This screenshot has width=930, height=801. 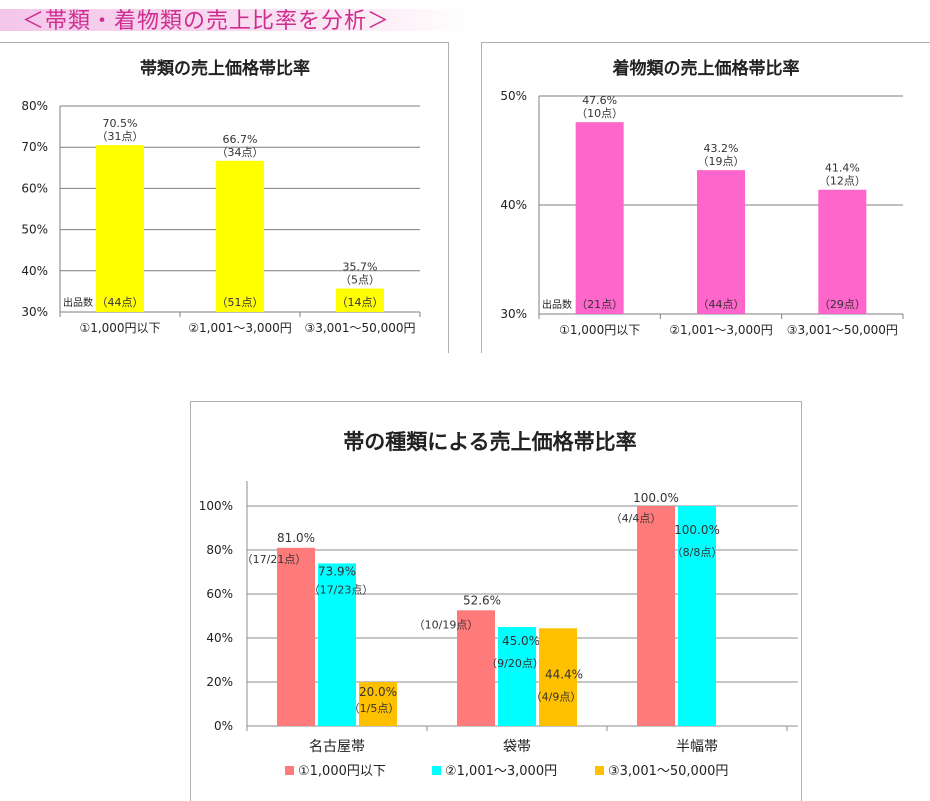 I want to click on bar-value-label: 70.5%, so click(x=120, y=123).